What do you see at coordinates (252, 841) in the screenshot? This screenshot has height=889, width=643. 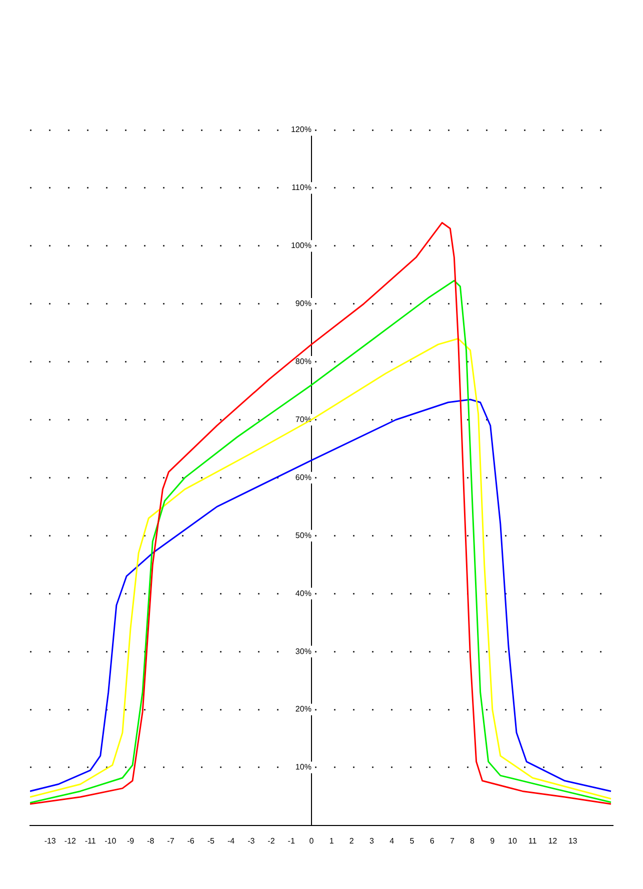 I see `x-tick-label: -3` at bounding box center [252, 841].